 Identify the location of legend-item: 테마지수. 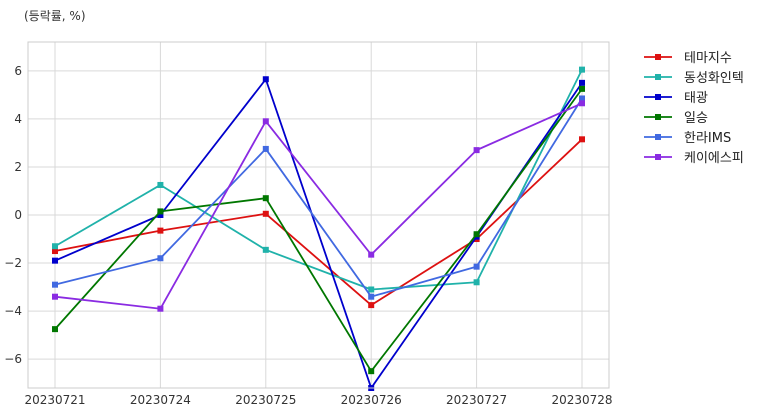
(688, 58).